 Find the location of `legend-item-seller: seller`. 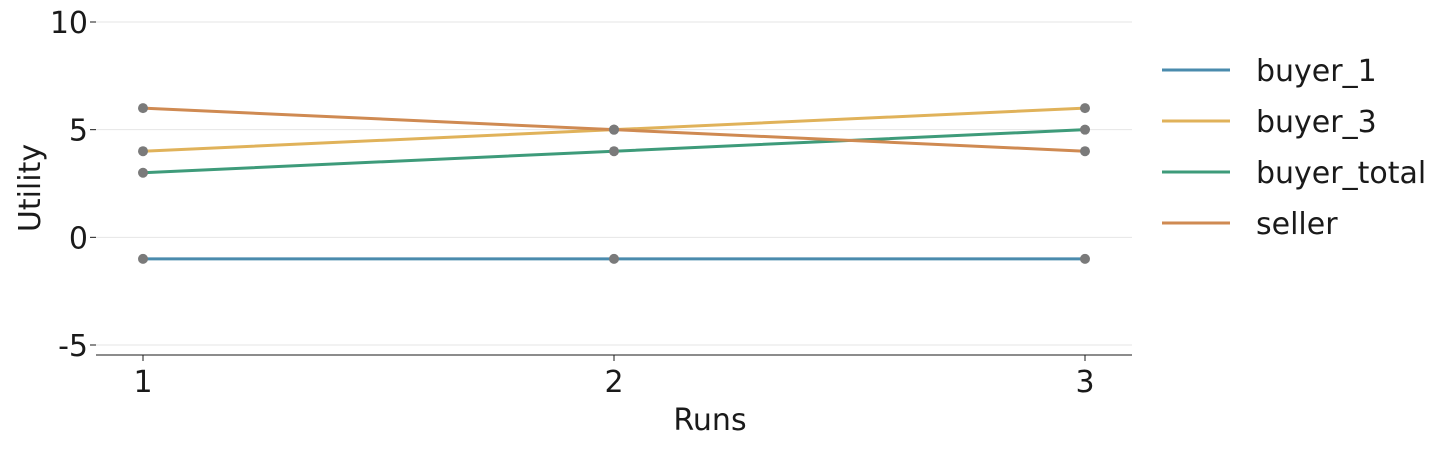

legend-item-seller: seller is located at coordinates (1250, 224).